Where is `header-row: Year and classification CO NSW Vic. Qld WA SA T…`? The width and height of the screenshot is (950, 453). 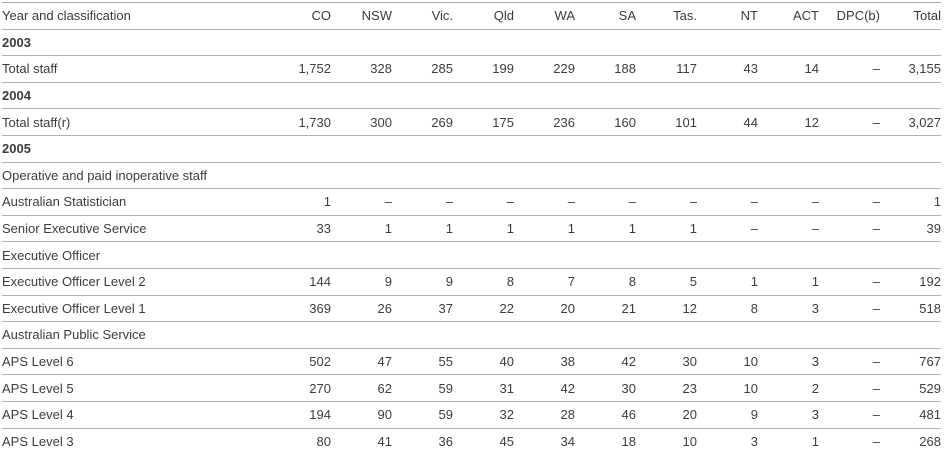
header-row: Year and classification CO NSW Vic. Qld WA SA T… is located at coordinates (471, 16).